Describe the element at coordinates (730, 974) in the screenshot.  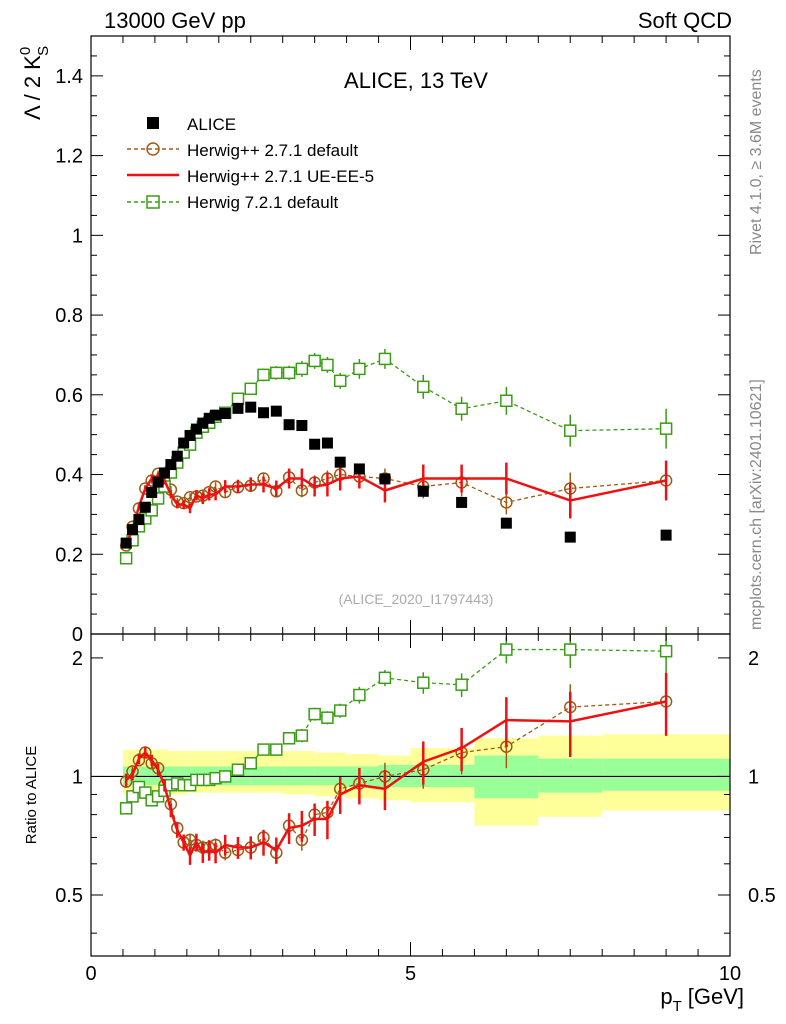
I see `x-tick-label: 10` at that location.